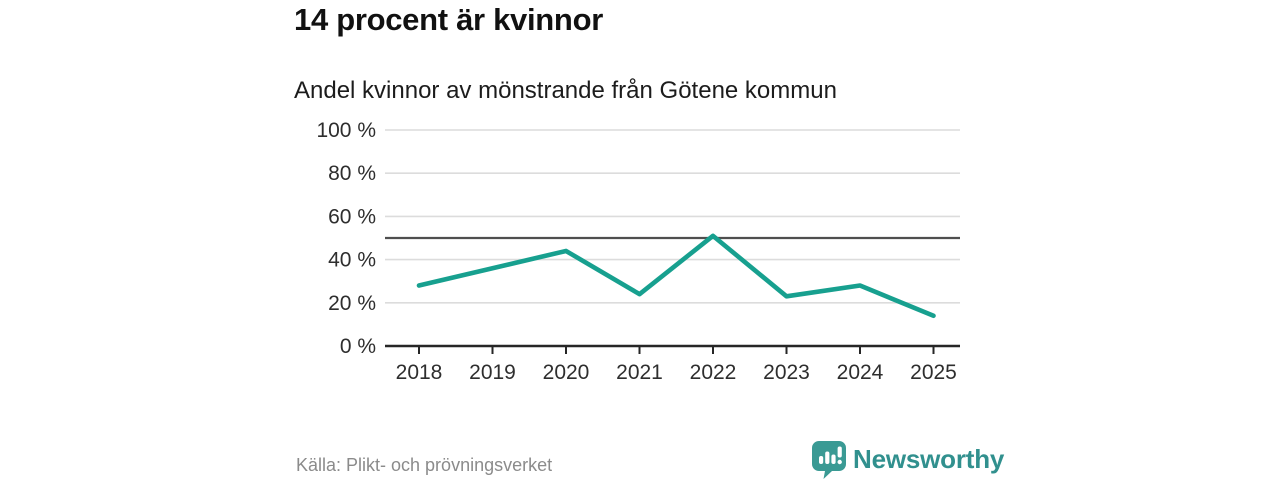 The image size is (1280, 480). Describe the element at coordinates (419, 372) in the screenshot. I see `x-axis-tick-label: 2018` at that location.